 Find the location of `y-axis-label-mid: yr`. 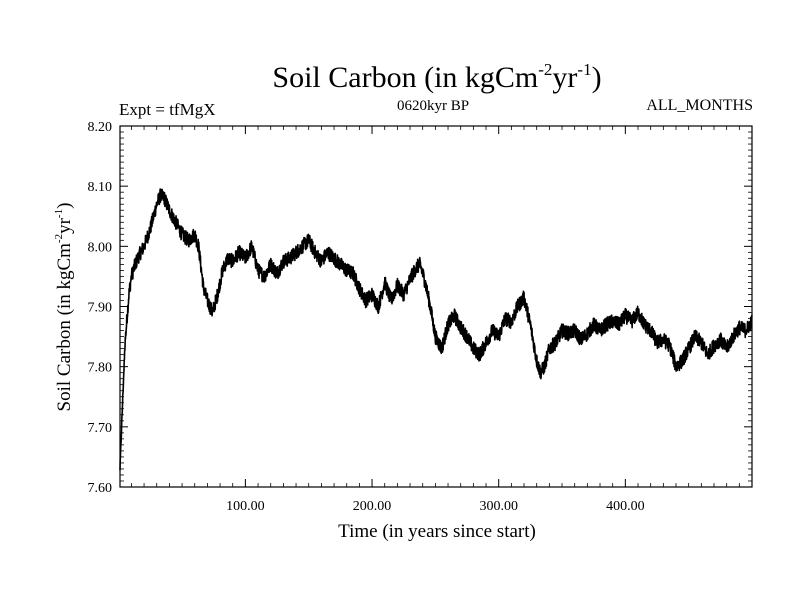

y-axis-label-mid: yr is located at coordinates (64, 225).